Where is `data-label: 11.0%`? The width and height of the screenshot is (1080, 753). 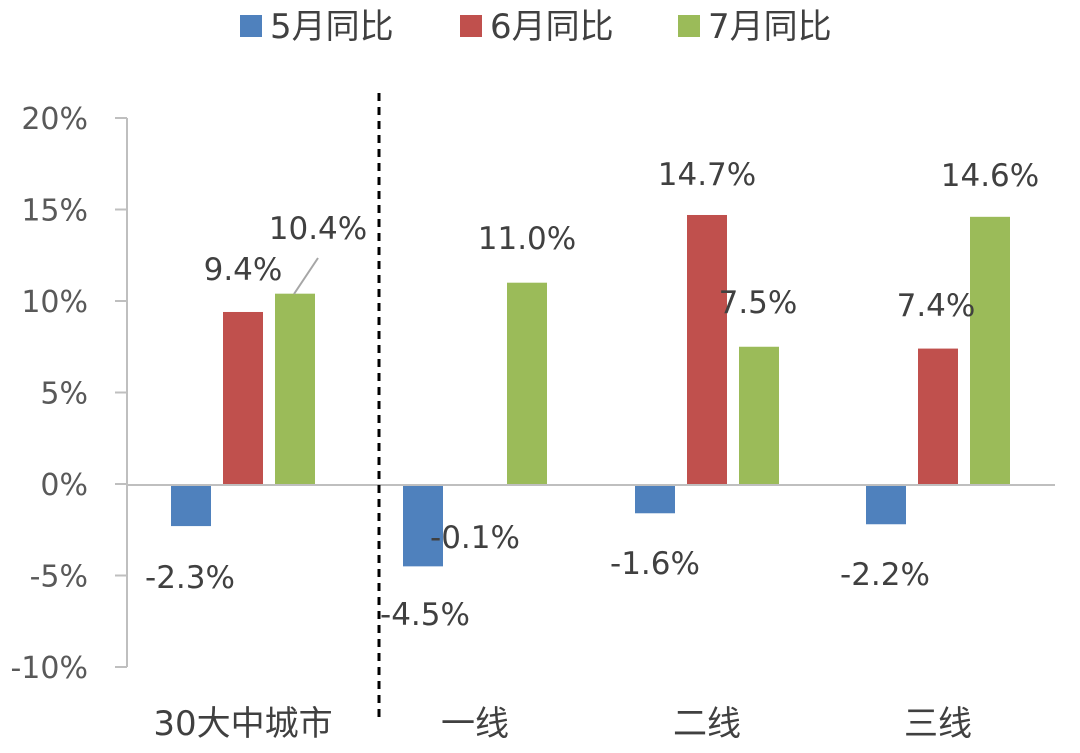
data-label: 11.0% is located at coordinates (527, 239).